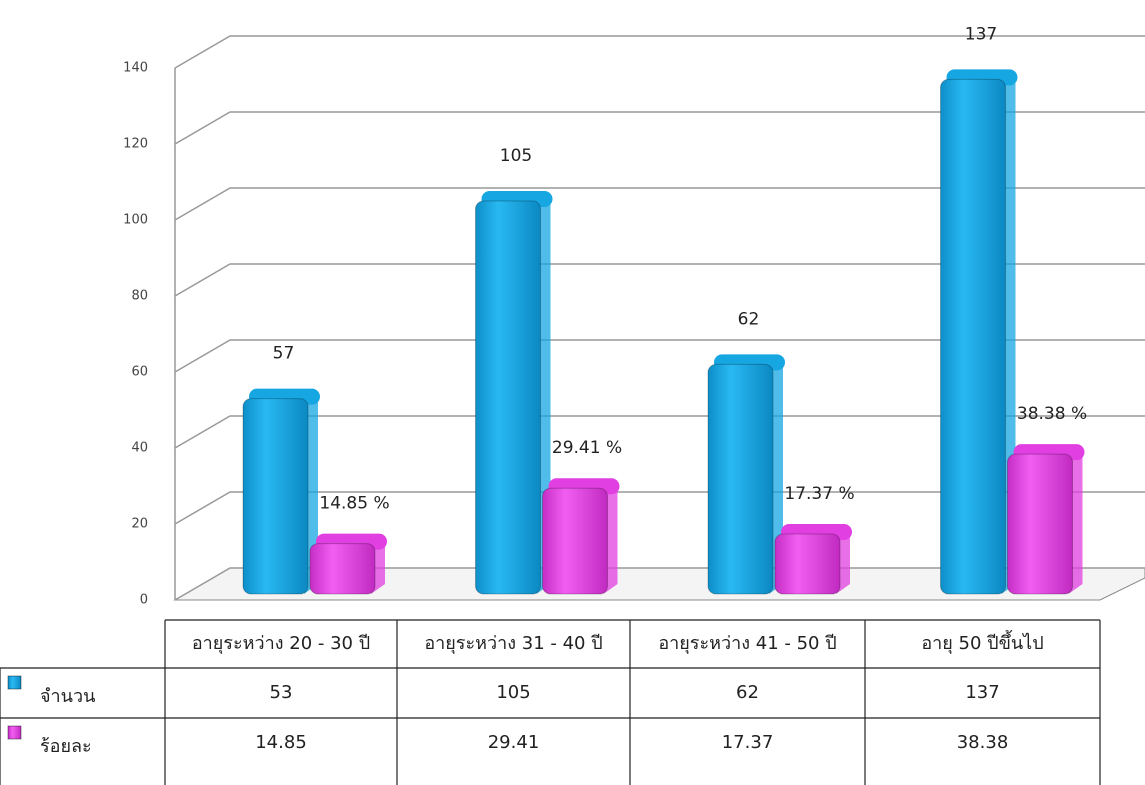 This screenshot has width=1145, height=785. What do you see at coordinates (982, 692) in the screenshot?
I see `table-cell: 137` at bounding box center [982, 692].